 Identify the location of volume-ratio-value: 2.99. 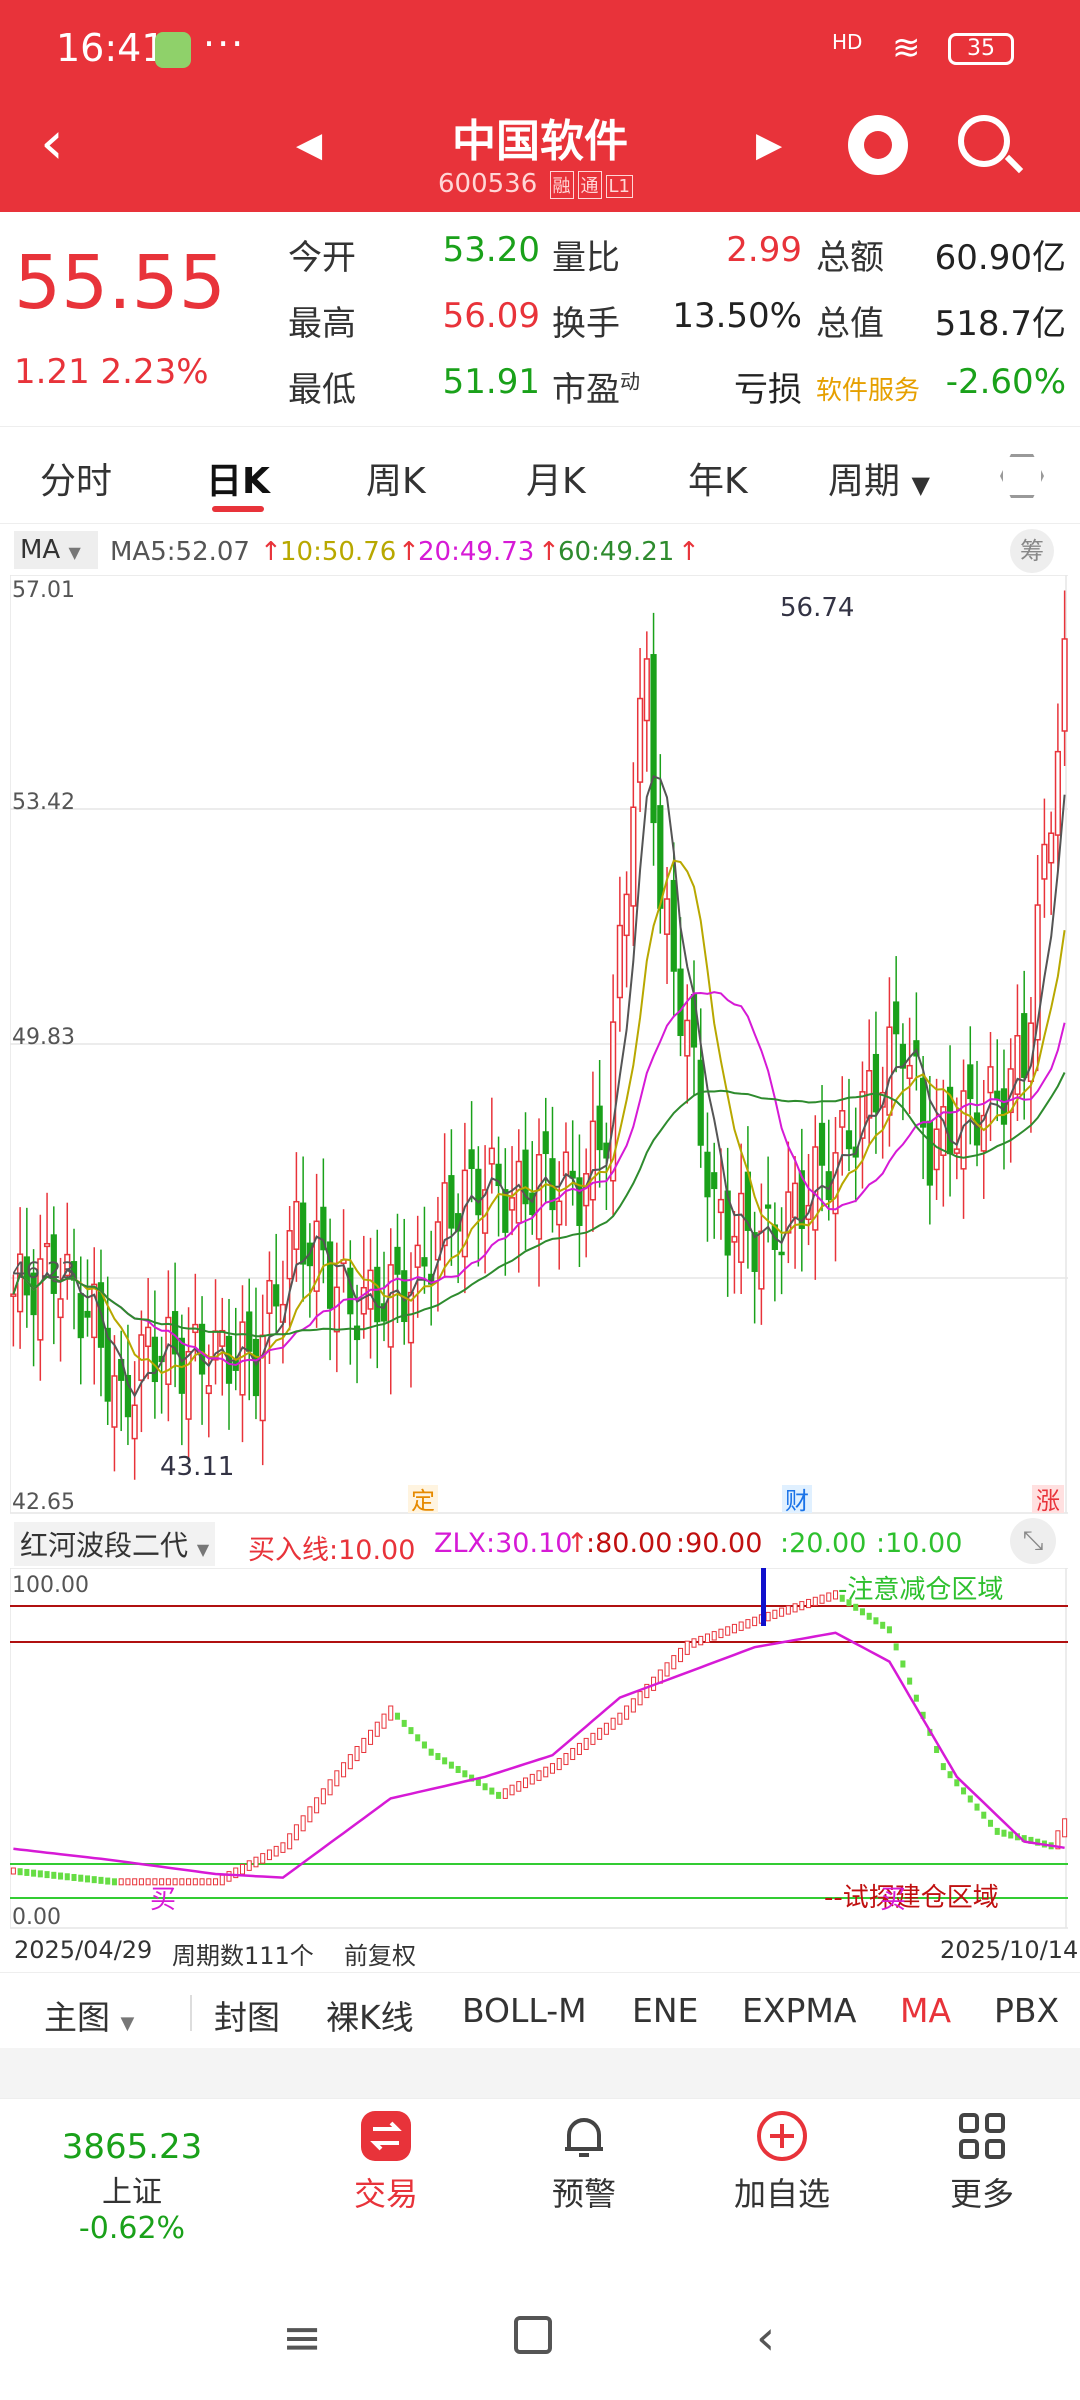
(764, 250).